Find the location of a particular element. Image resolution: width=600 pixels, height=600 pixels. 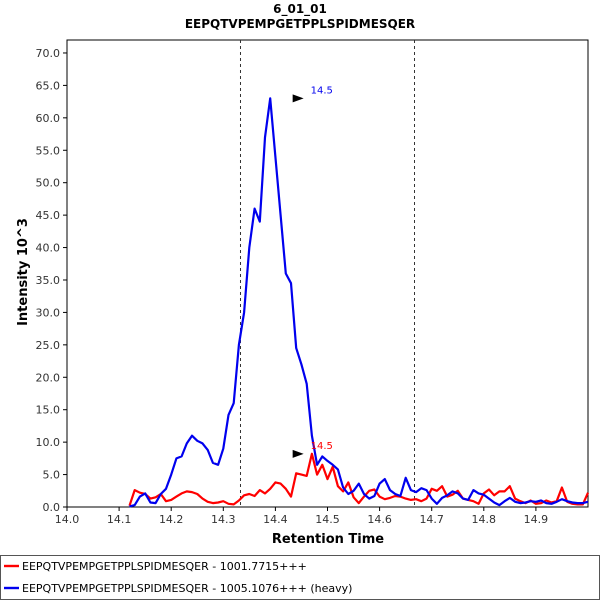

x-tick-label: 14.8 is located at coordinates (484, 519).